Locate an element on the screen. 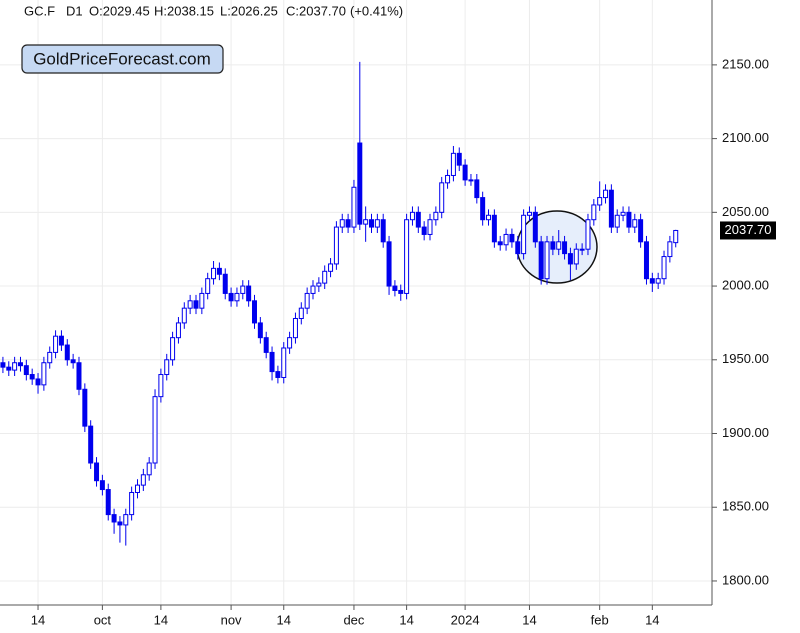  open-value: O:2029.45 is located at coordinates (119, 10).